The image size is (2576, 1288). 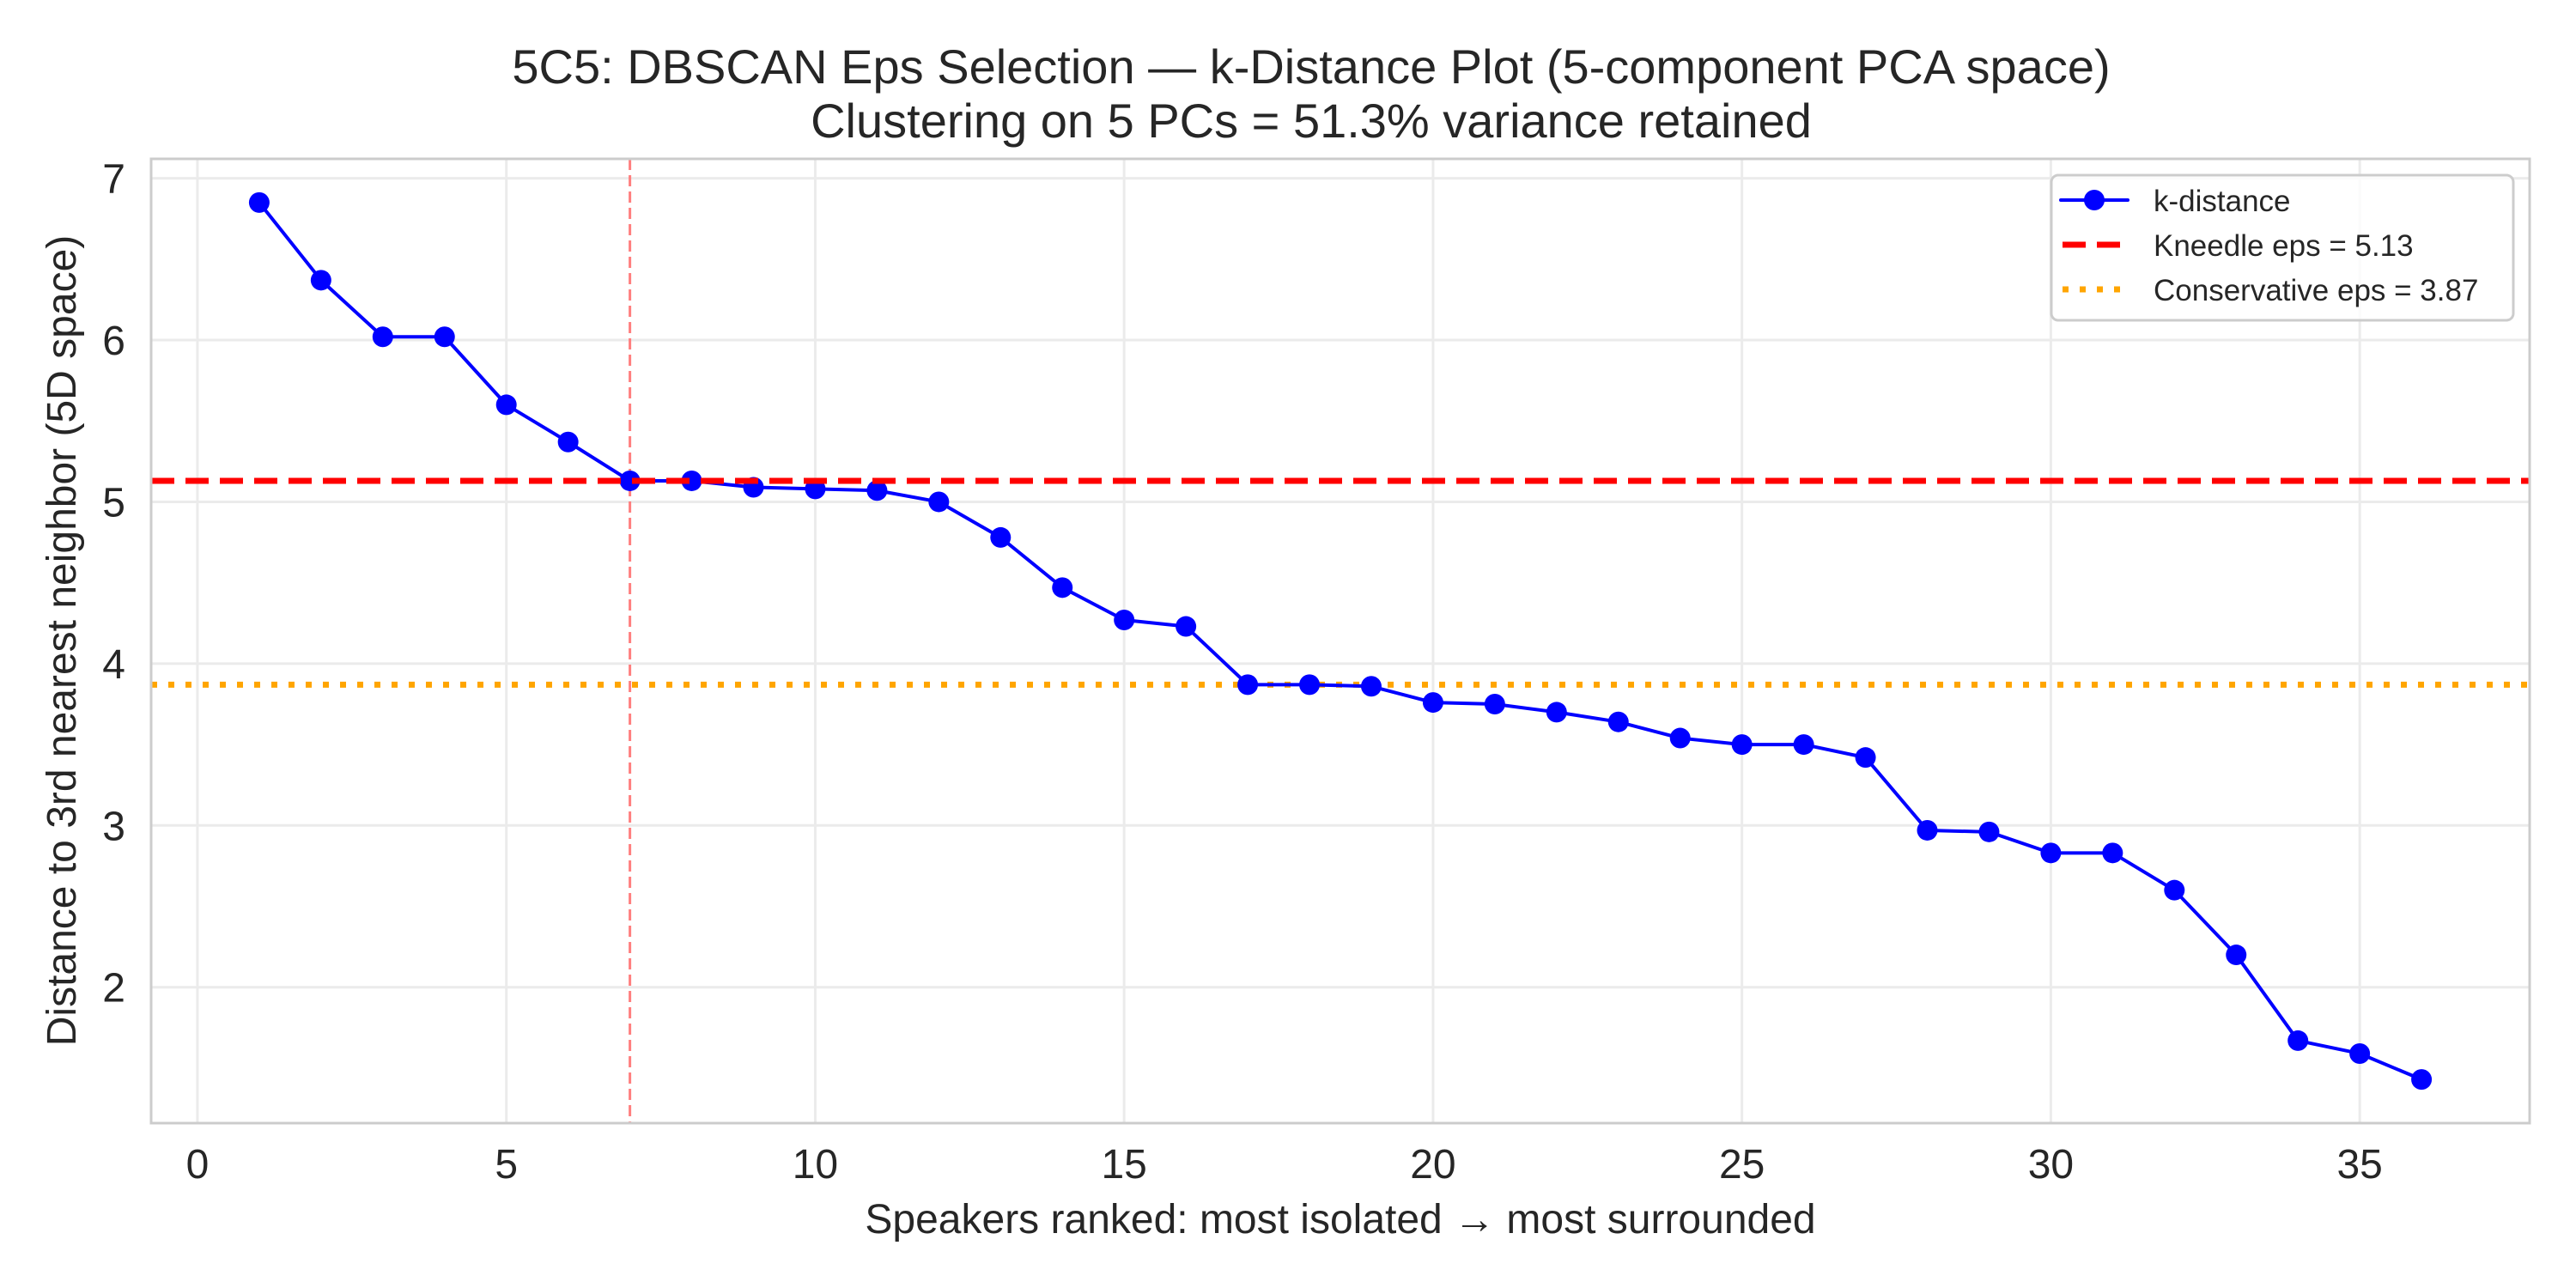 What do you see at coordinates (1433, 1165) in the screenshot?
I see `x-tick-label: 20` at bounding box center [1433, 1165].